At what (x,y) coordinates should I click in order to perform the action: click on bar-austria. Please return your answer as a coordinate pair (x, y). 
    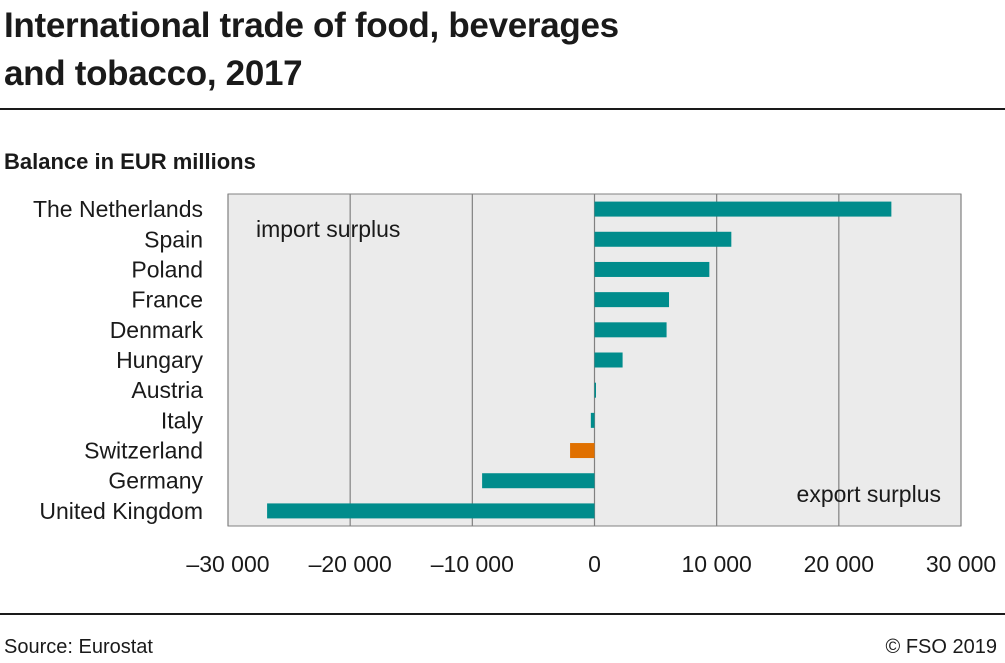
    Looking at the image, I should click on (595, 390).